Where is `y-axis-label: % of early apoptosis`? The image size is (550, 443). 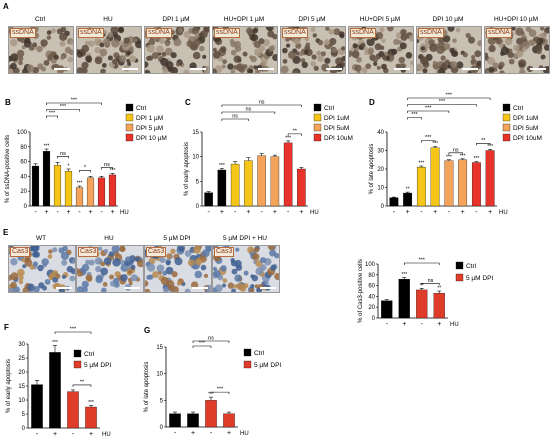
y-axis-label: % of early apoptosis is located at coordinates (9, 386).